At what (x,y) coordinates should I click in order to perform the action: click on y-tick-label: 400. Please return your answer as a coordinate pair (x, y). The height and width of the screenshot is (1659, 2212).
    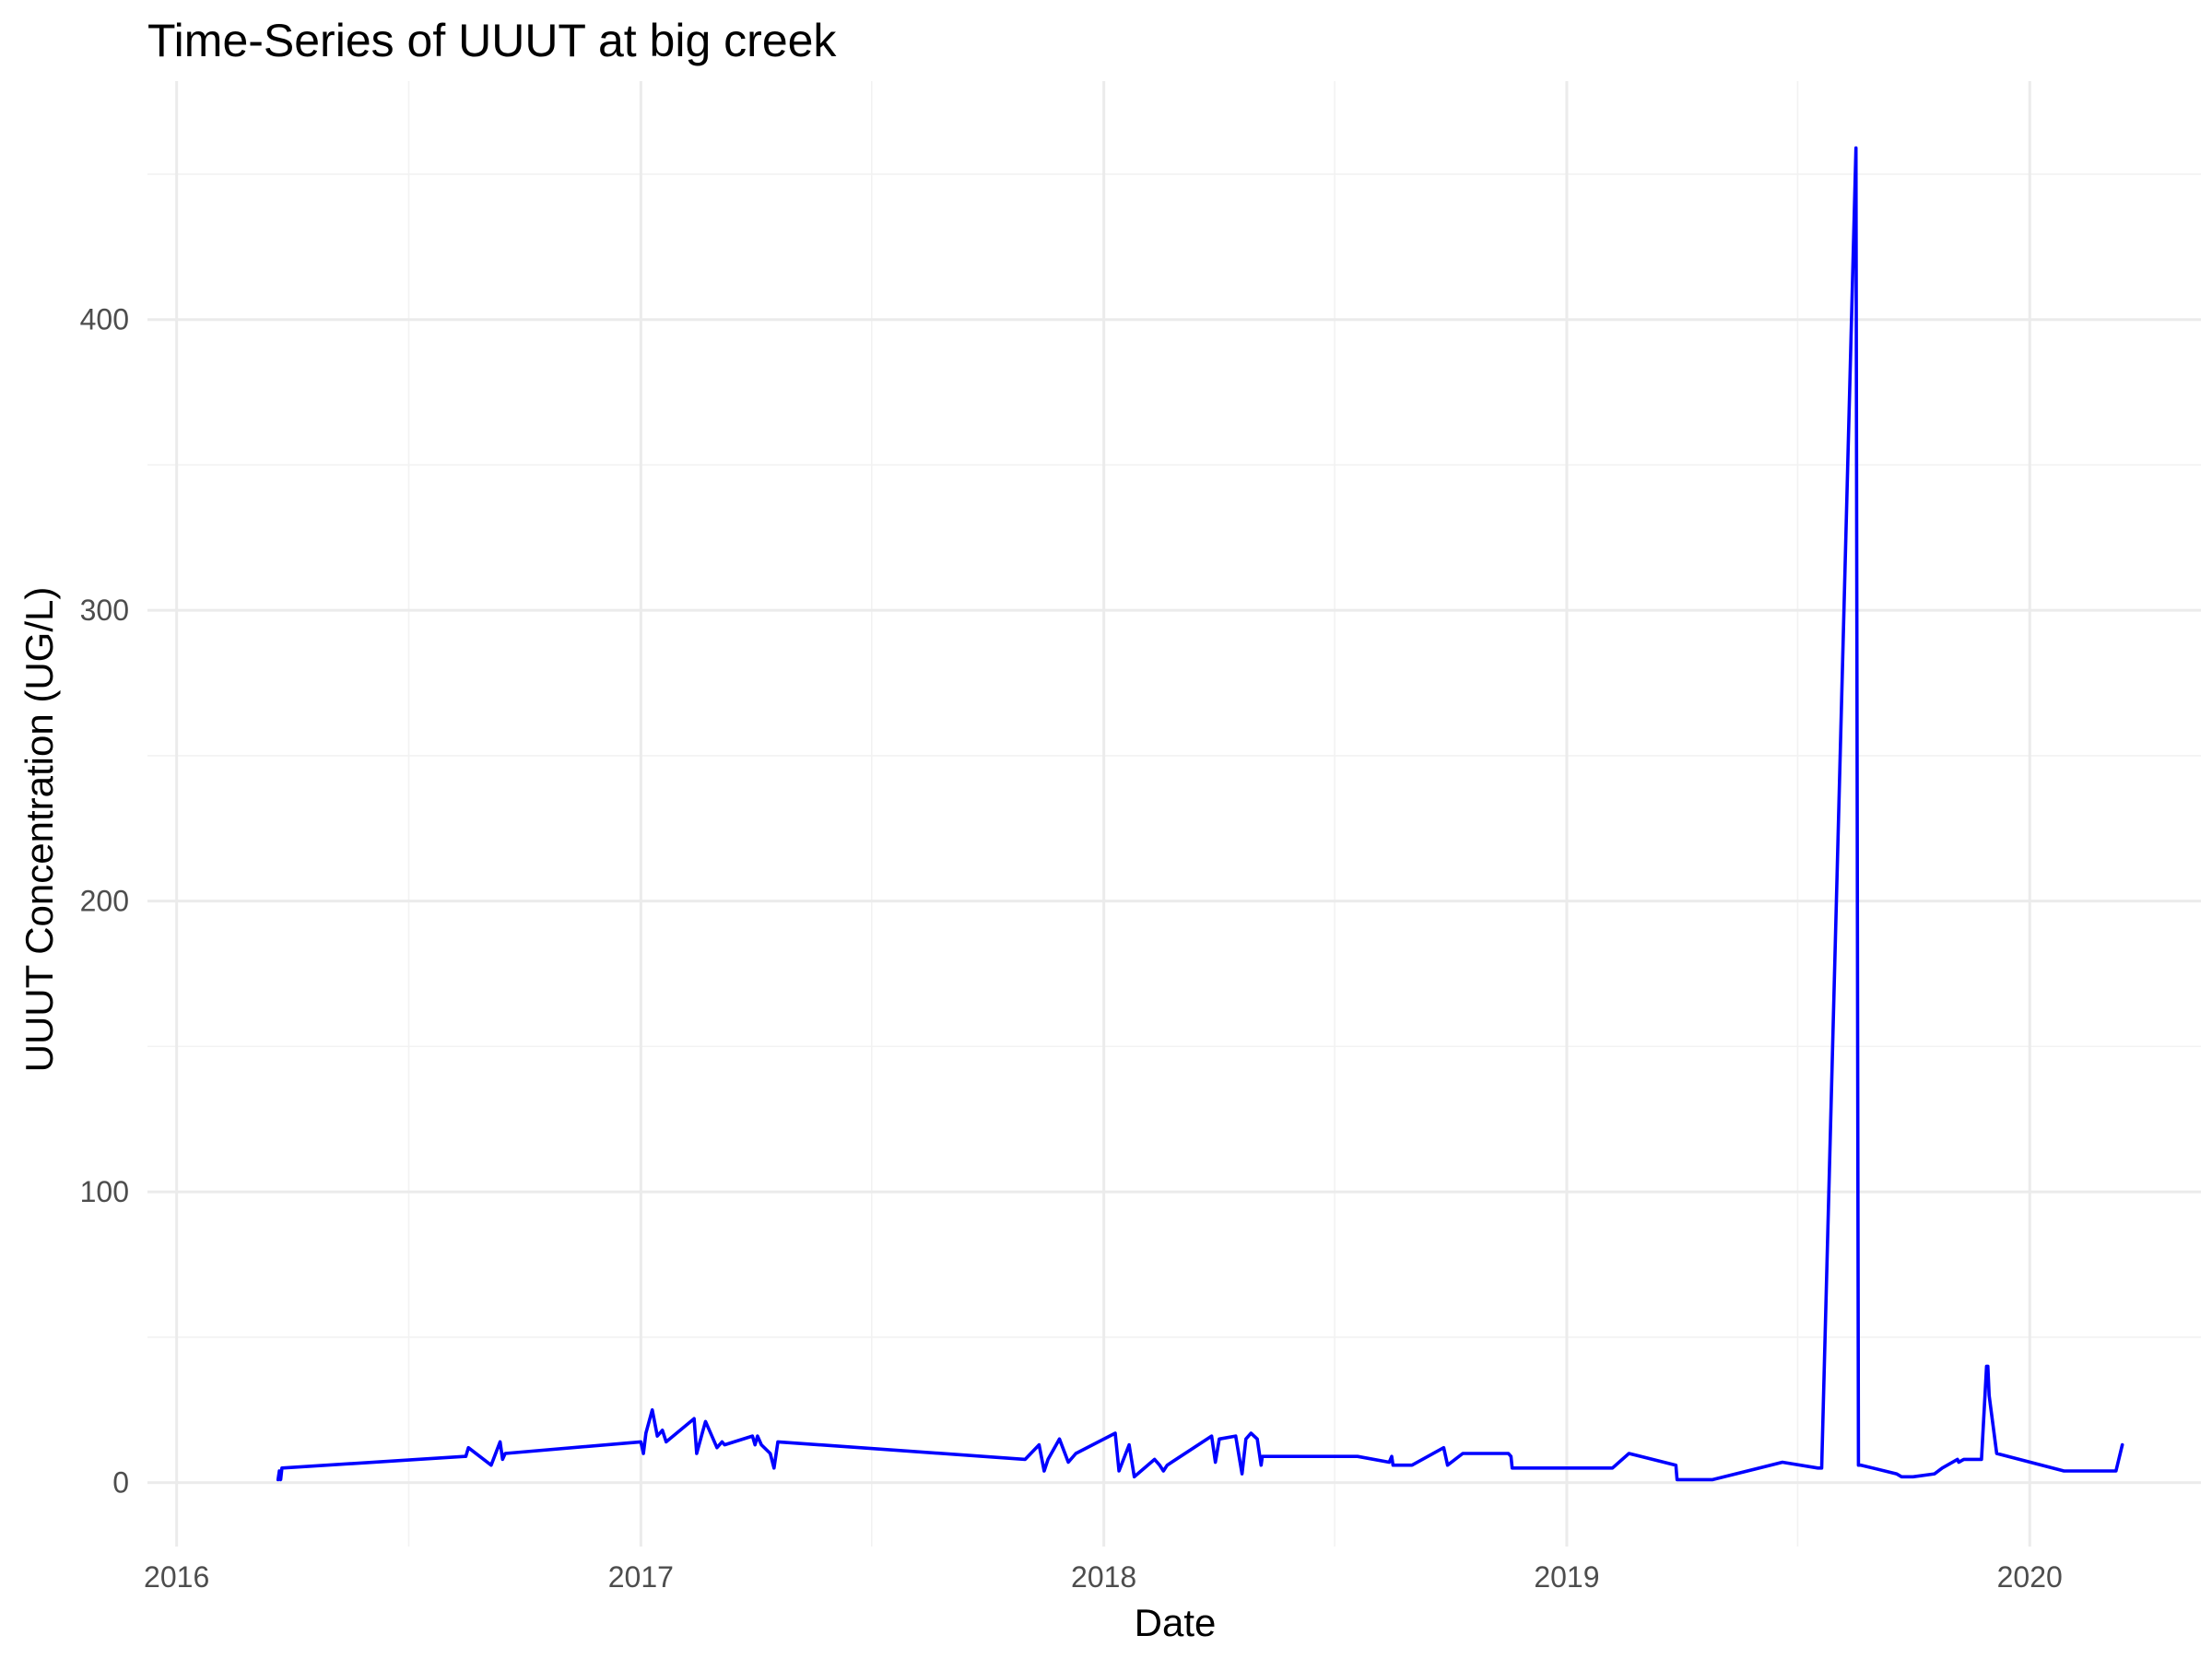
    Looking at the image, I should click on (104, 319).